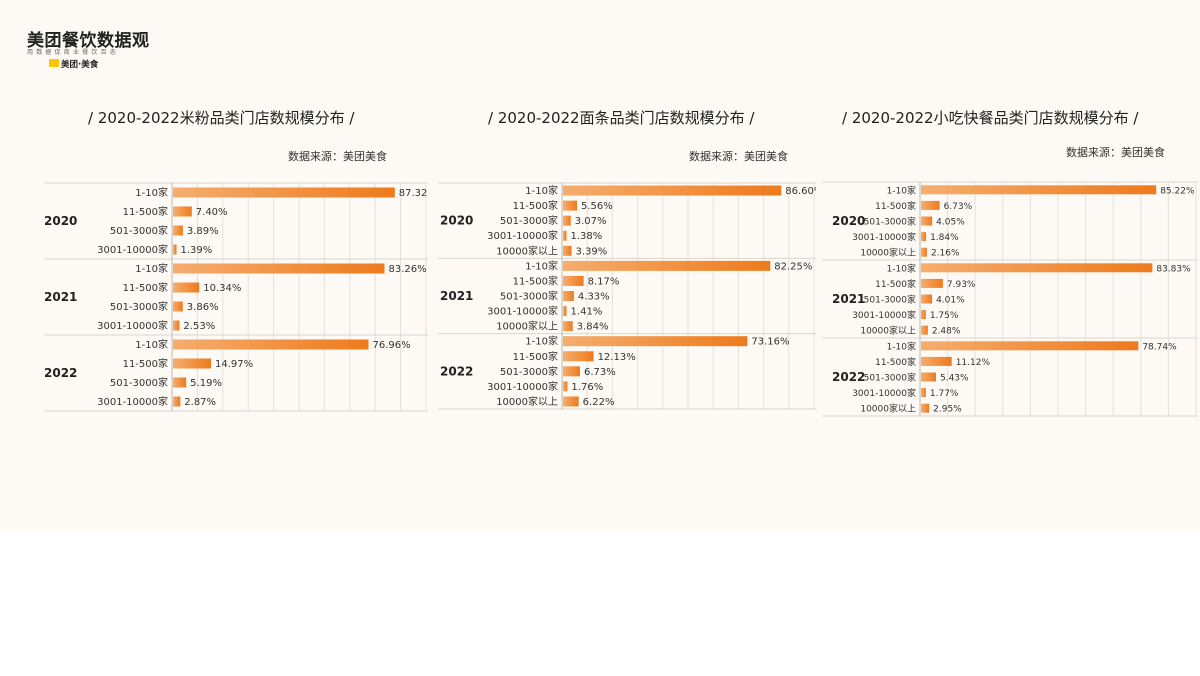  What do you see at coordinates (947, 410) in the screenshot?
I see `data-label: 2.95%` at bounding box center [947, 410].